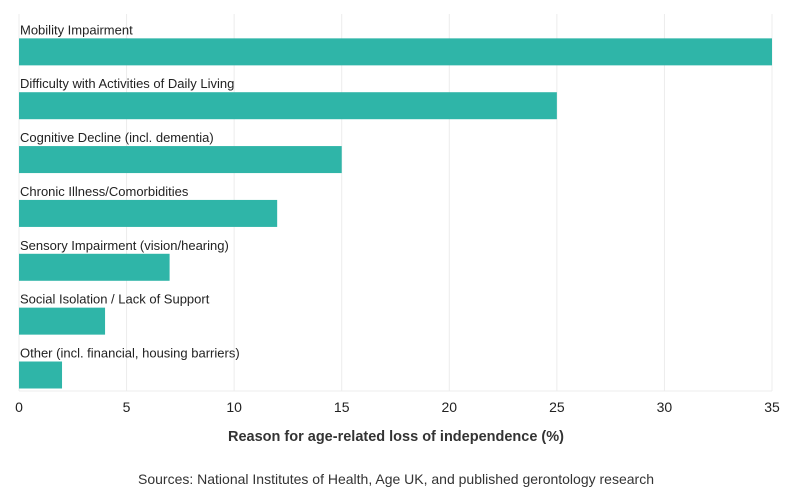  Describe the element at coordinates (127, 407) in the screenshot. I see `x-tick-label: 5` at that location.